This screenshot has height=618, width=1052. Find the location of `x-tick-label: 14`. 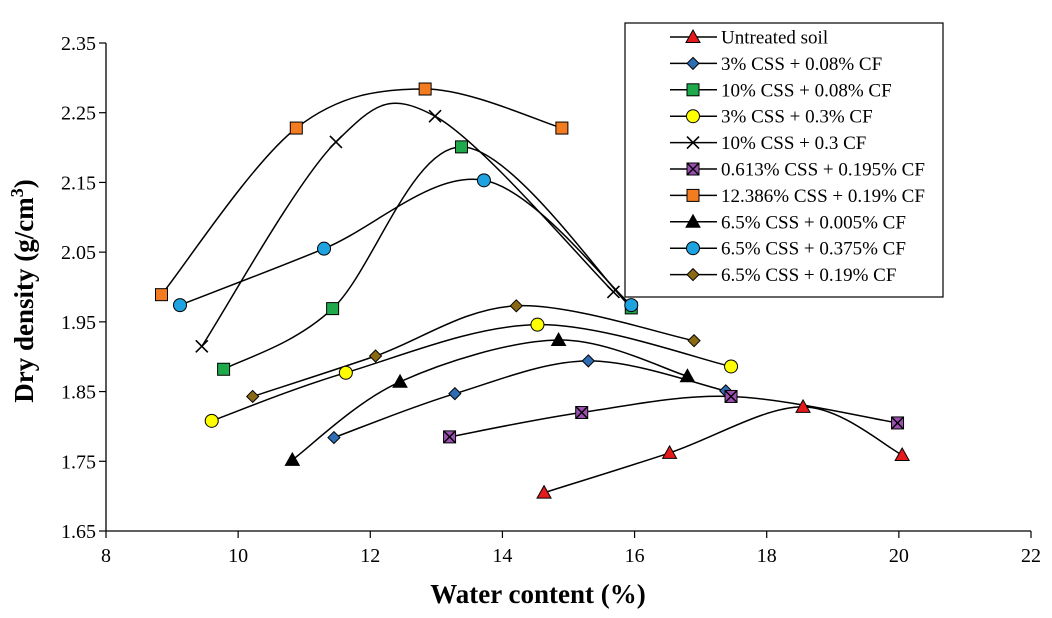

x-tick-label: 14 is located at coordinates (502, 556).